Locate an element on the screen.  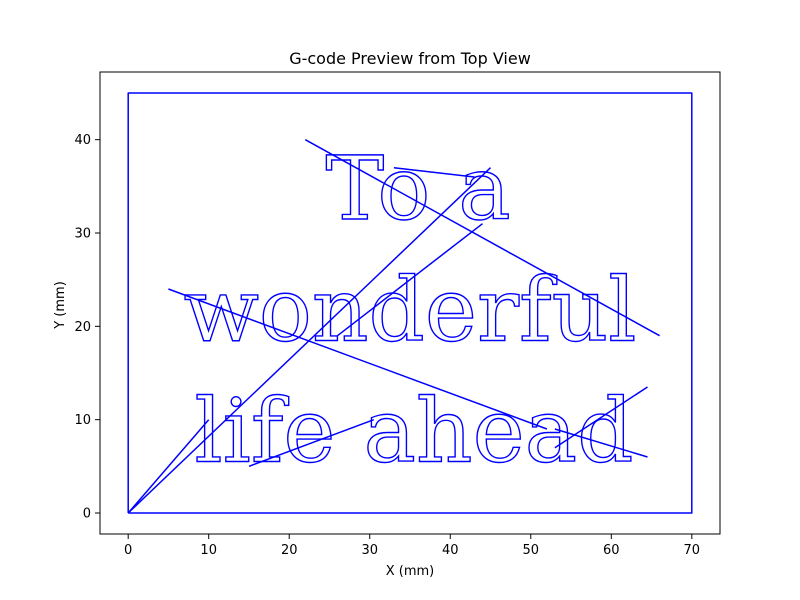
x-axis-label: X (mm) is located at coordinates (410, 571).